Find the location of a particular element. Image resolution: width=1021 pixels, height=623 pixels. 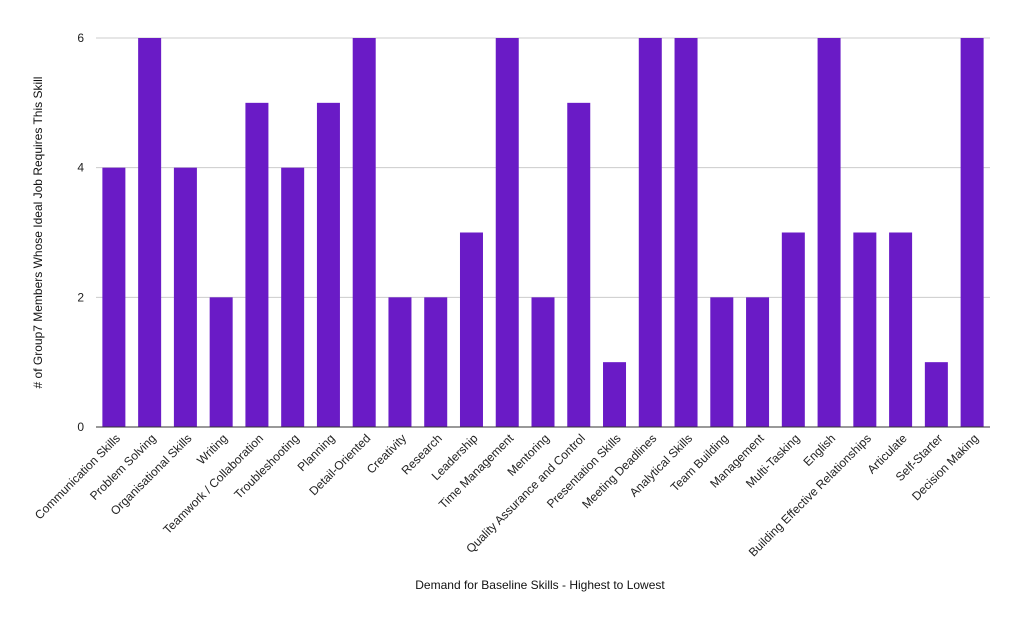

x-tick-label: Troubleshooting is located at coordinates (266, 466).